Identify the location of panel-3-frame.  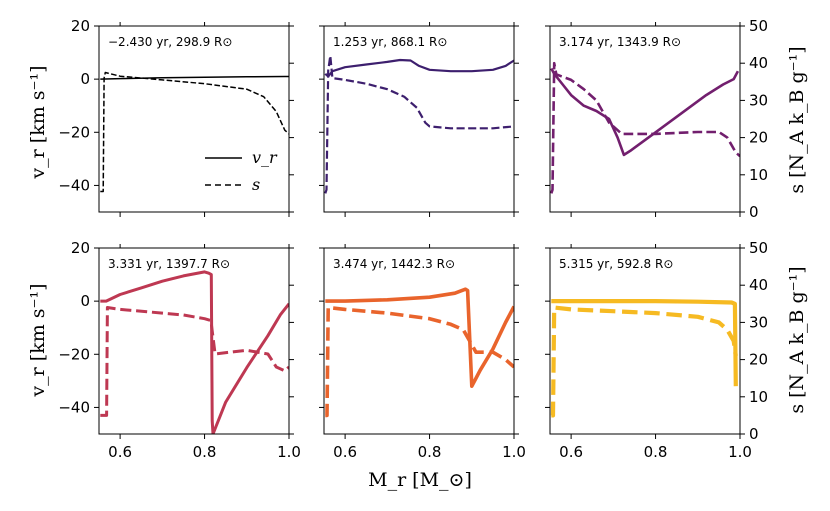
(645, 119).